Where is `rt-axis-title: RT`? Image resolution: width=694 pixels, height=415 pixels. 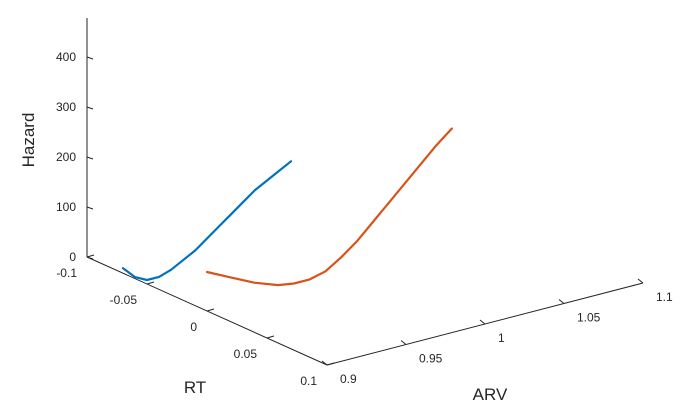
rt-axis-title: RT is located at coordinates (195, 387).